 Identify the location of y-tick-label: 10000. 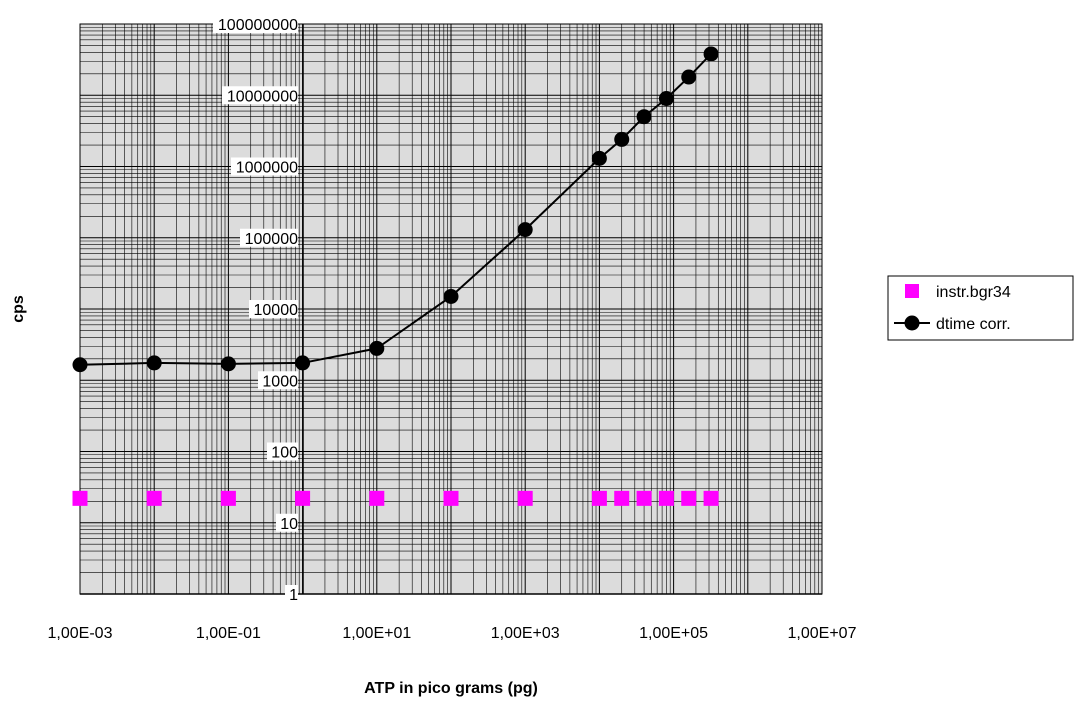
(276, 310).